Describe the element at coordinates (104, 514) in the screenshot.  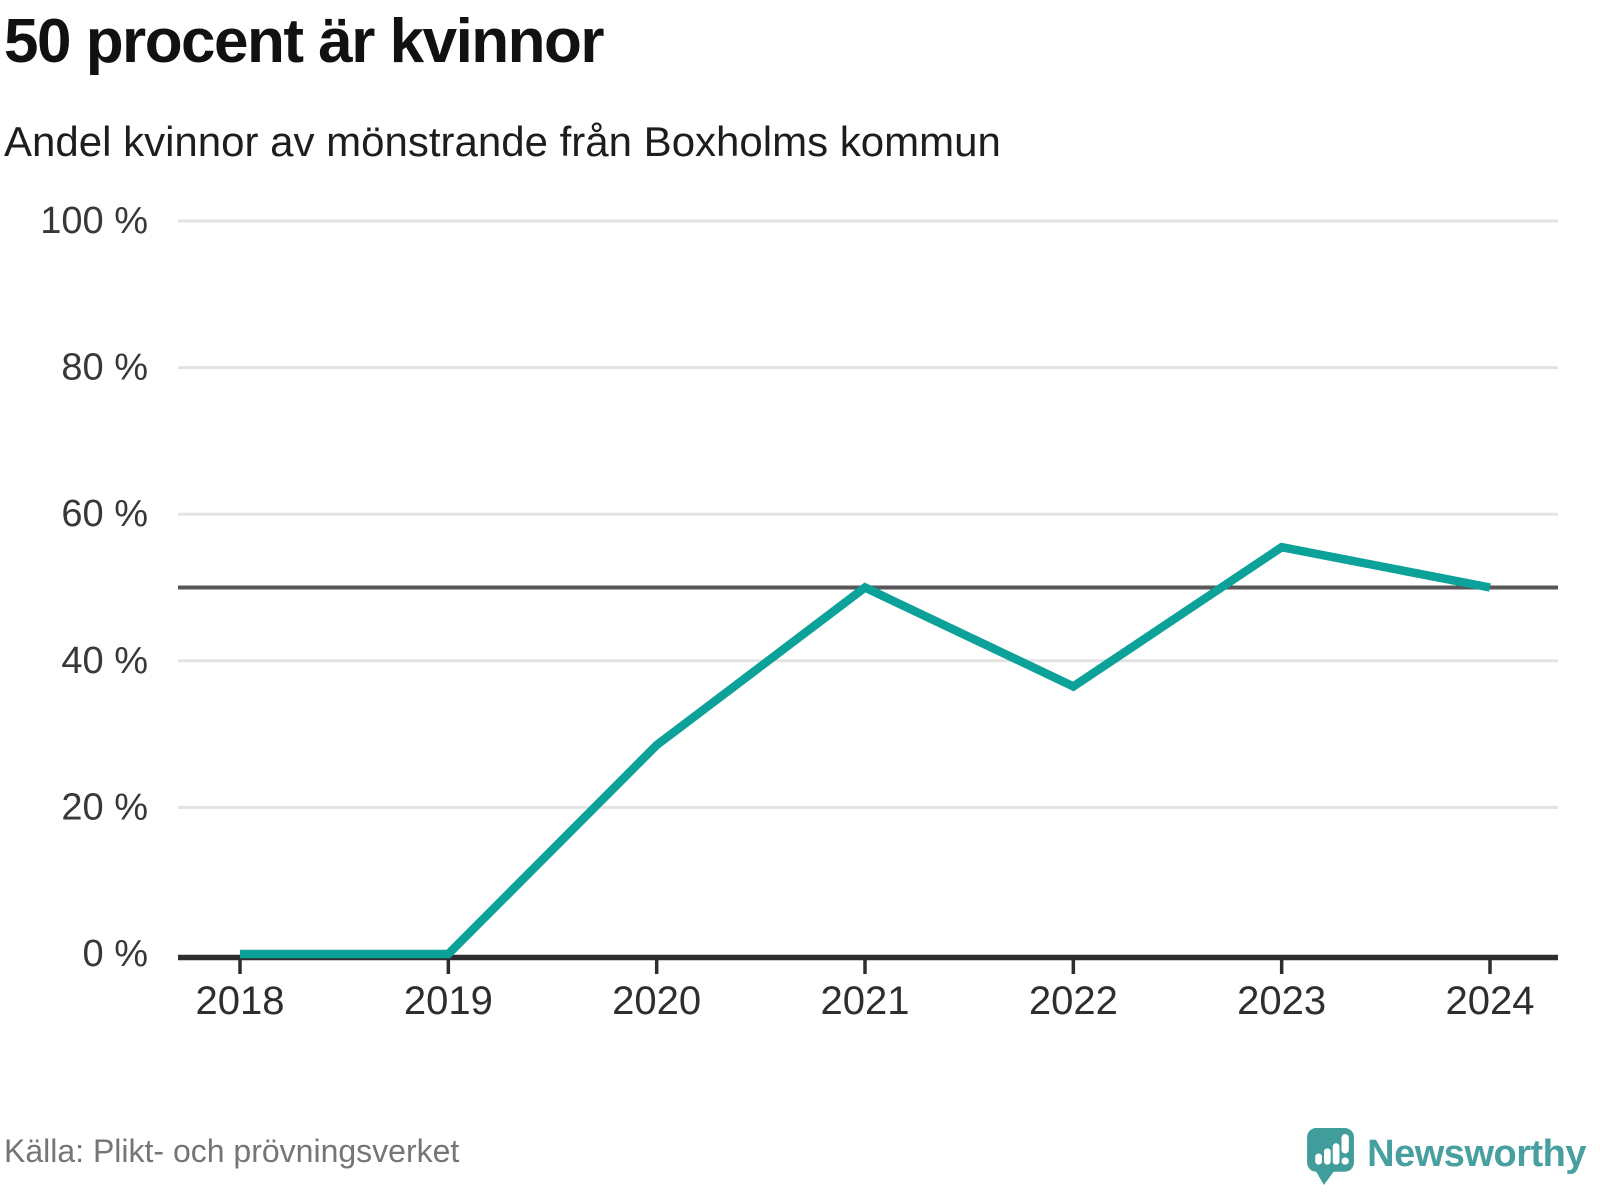
I see `y-tick-label: 60 %` at that location.